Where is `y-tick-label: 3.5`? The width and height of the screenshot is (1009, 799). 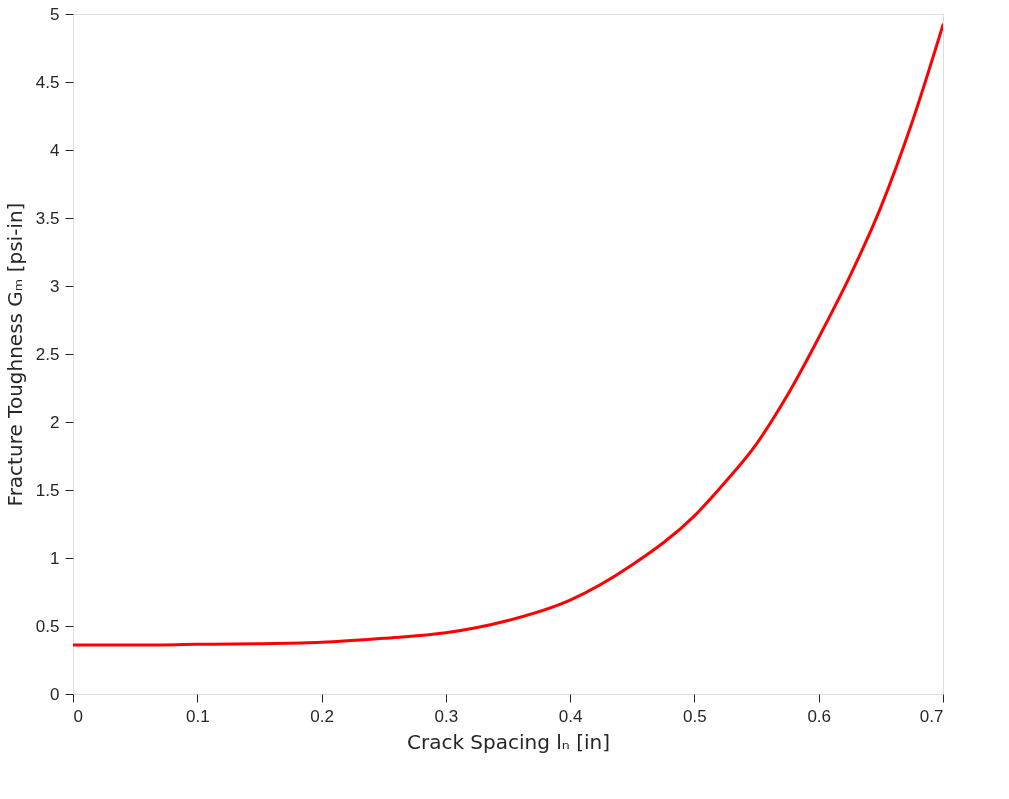
y-tick-label: 3.5 is located at coordinates (47, 218).